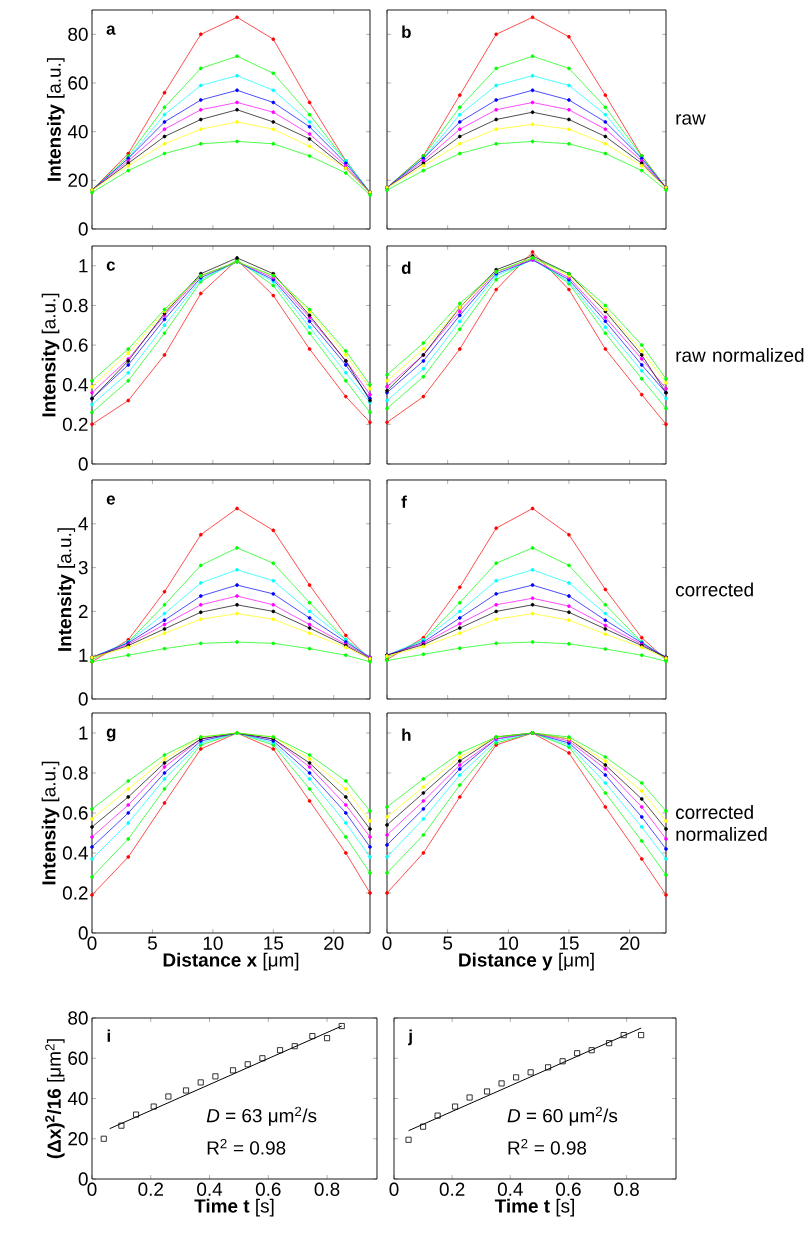 The width and height of the screenshot is (811, 1235). Describe the element at coordinates (111, 266) in the screenshot. I see `text: c` at that location.